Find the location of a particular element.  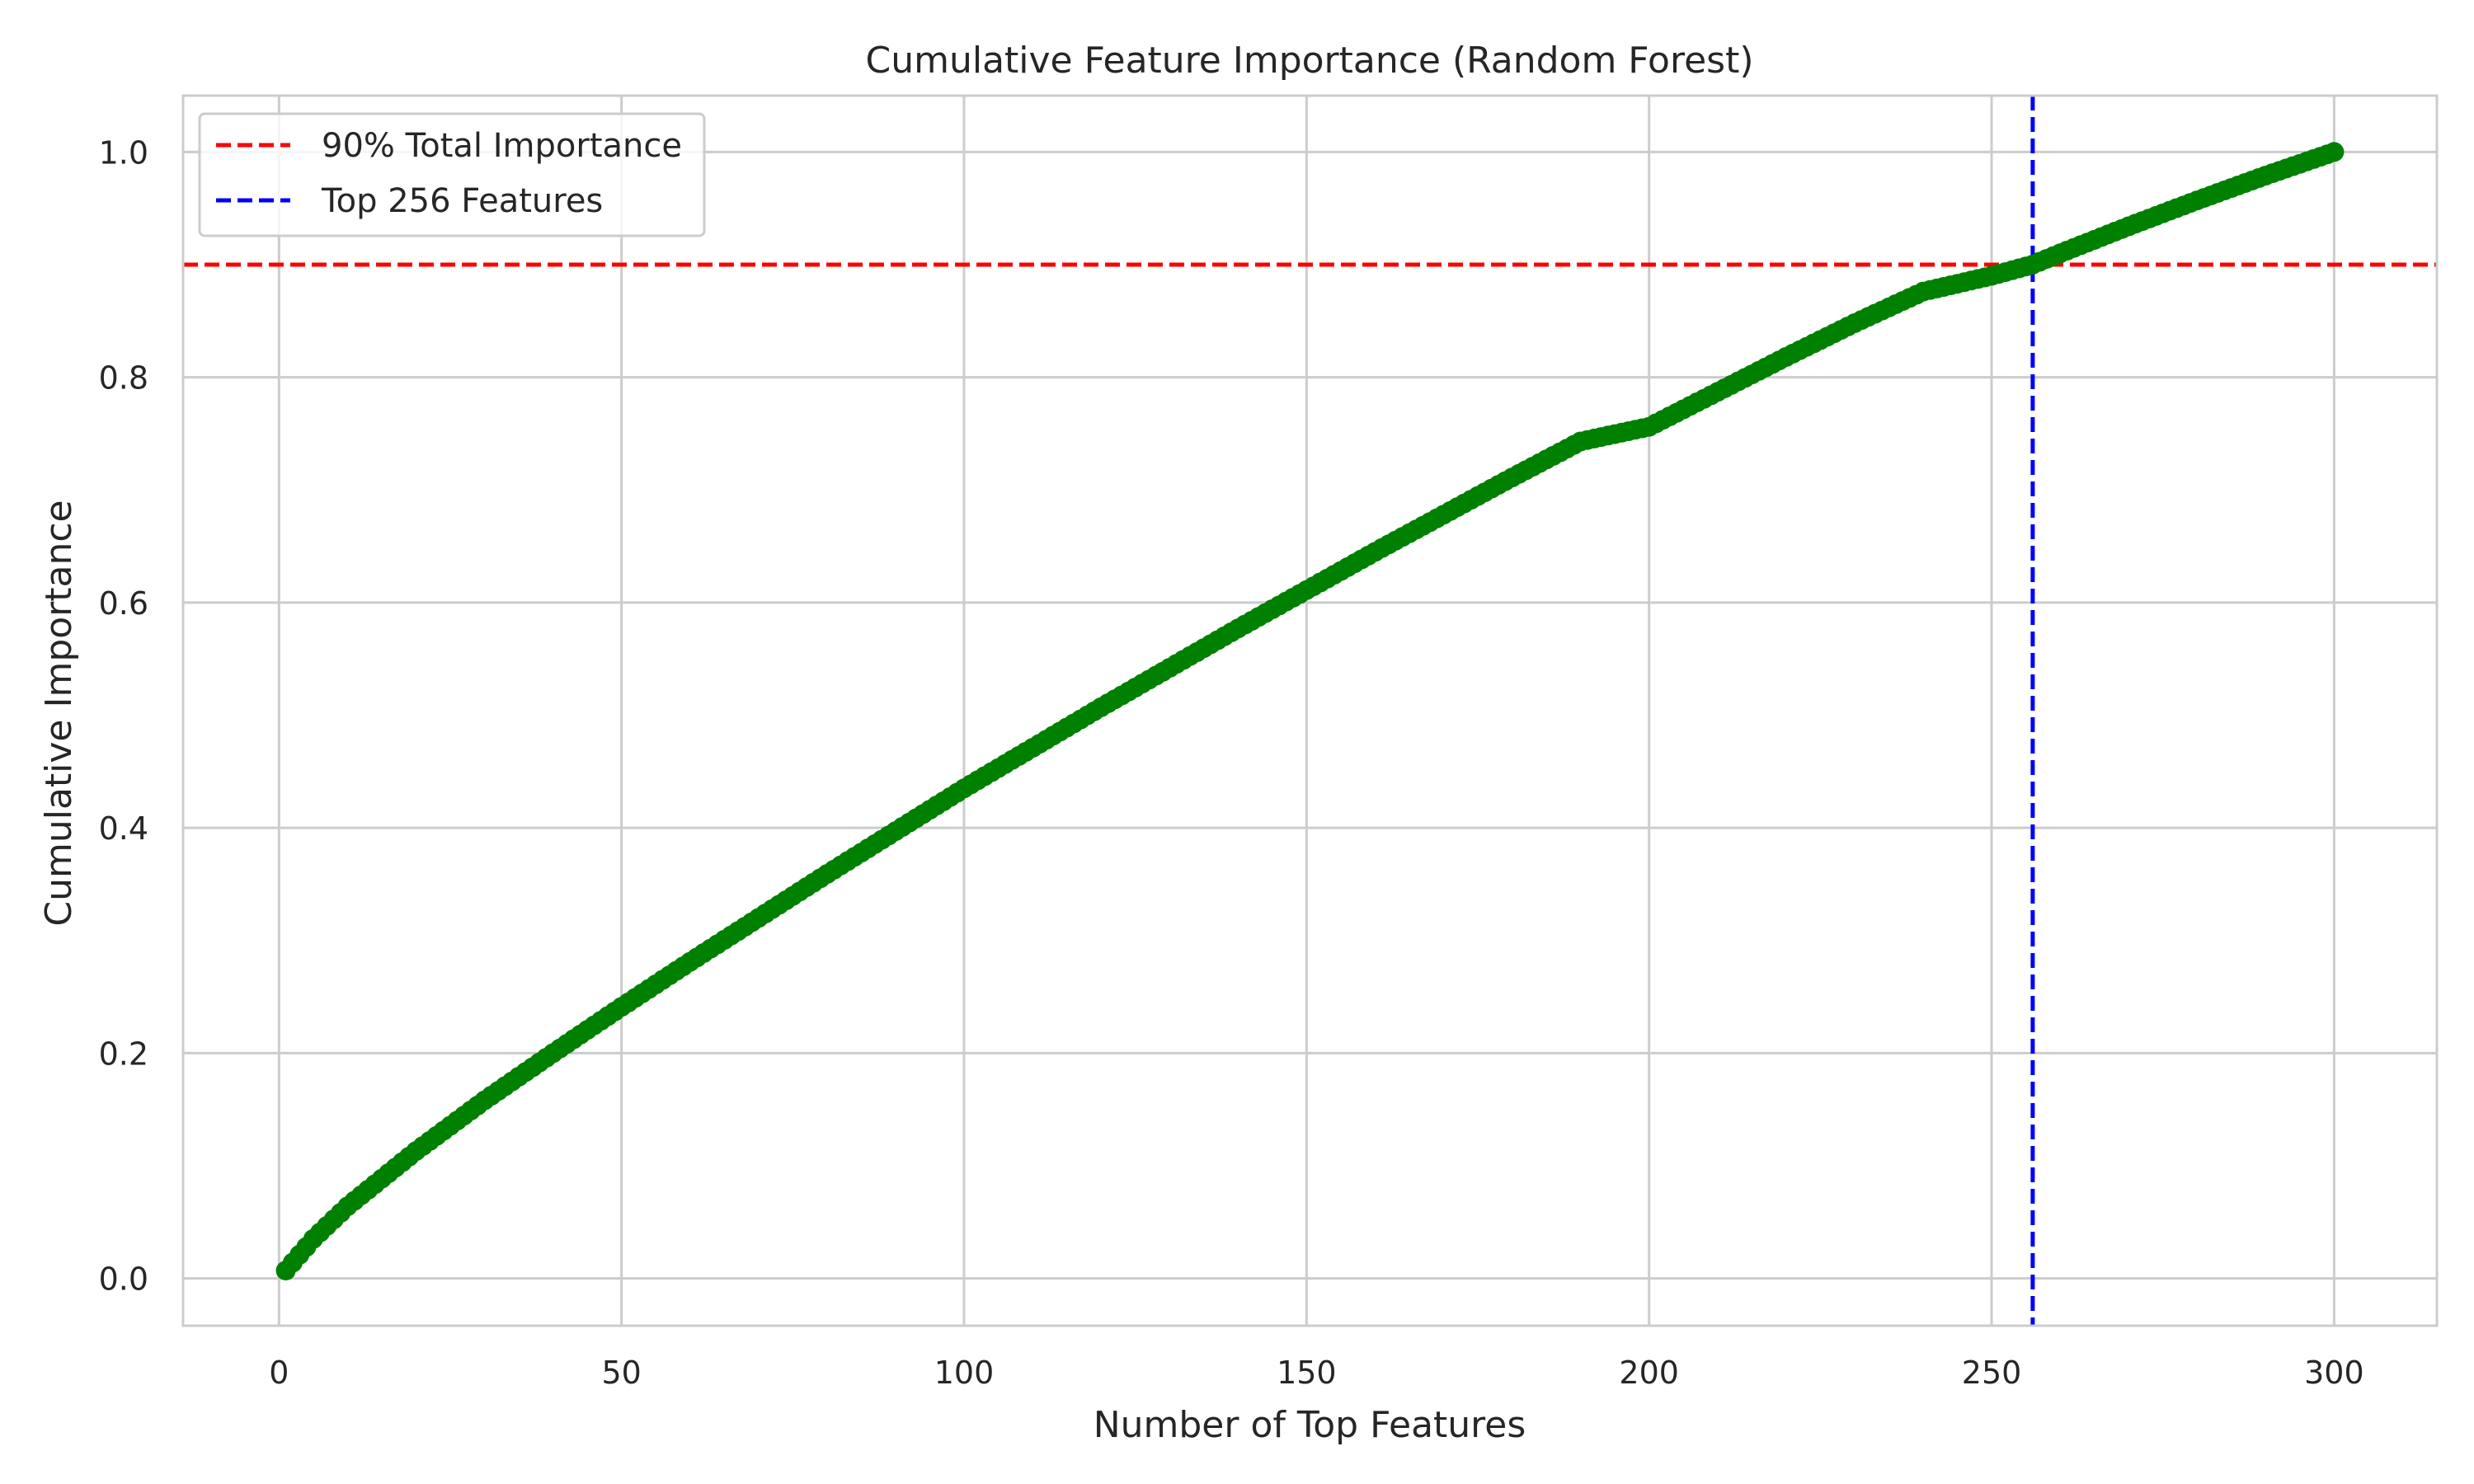

data-point is located at coordinates (2334, 152).